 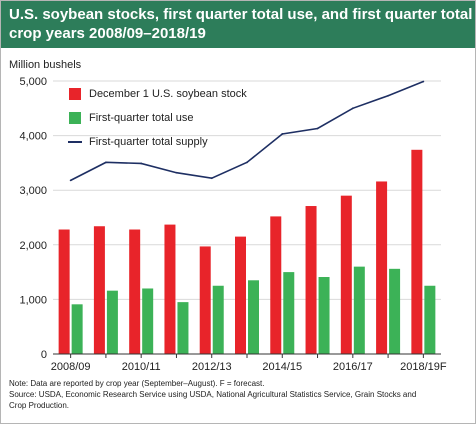 I want to click on x-tick-label: 2016/17, so click(x=353, y=367).